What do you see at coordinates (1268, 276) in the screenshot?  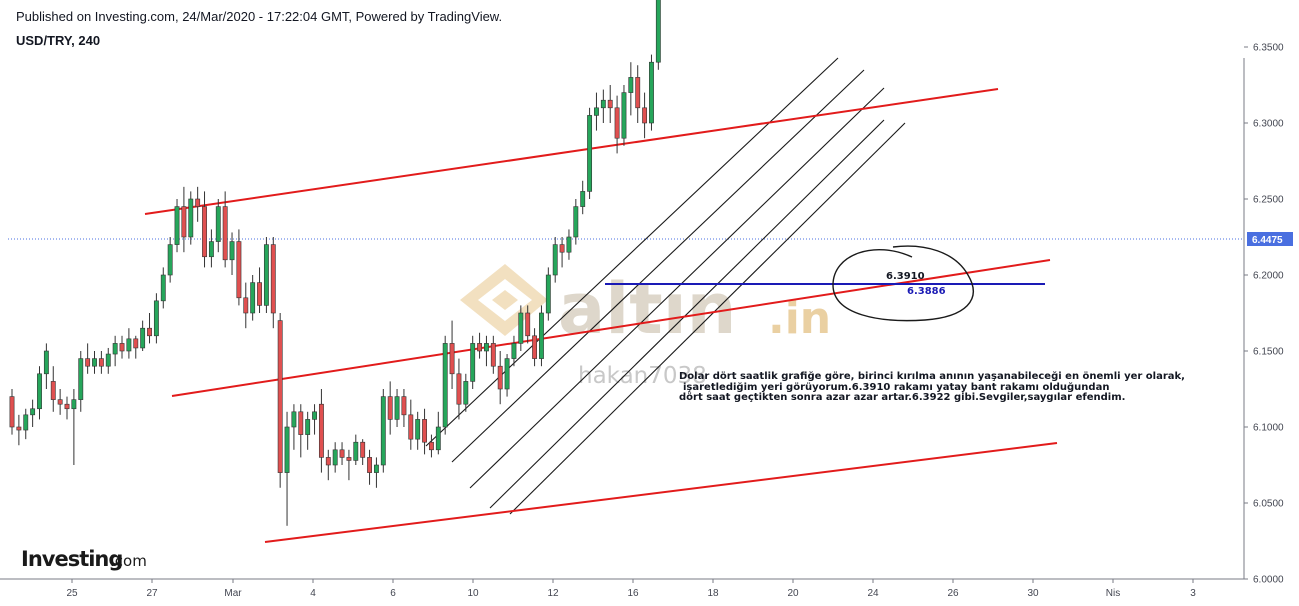 I see `y-tick-label: 6.2000` at bounding box center [1268, 276].